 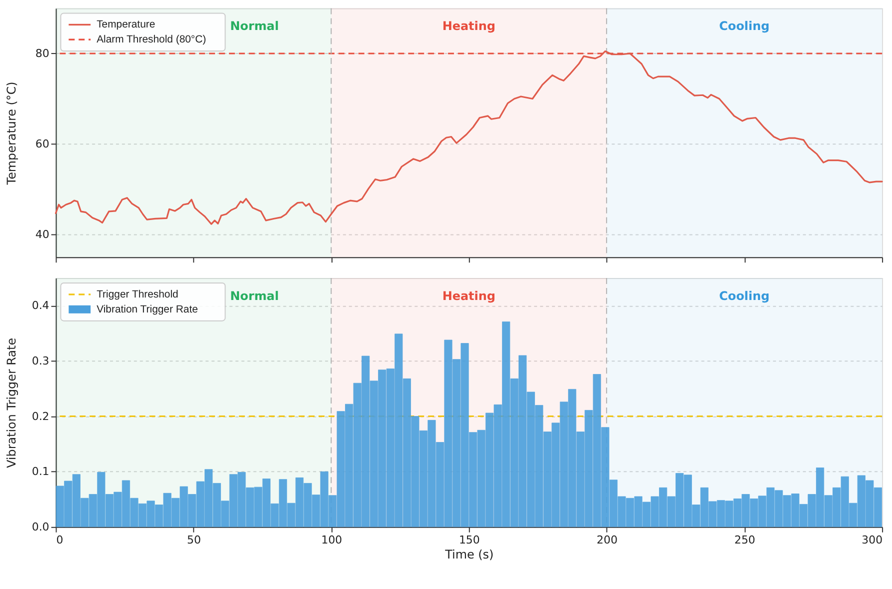 I want to click on x-axis-title: Time (s), so click(x=469, y=554).